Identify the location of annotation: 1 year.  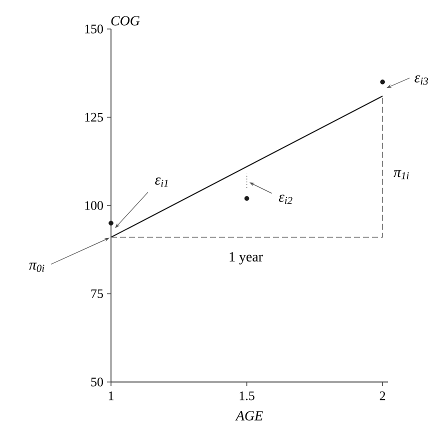
(246, 258).